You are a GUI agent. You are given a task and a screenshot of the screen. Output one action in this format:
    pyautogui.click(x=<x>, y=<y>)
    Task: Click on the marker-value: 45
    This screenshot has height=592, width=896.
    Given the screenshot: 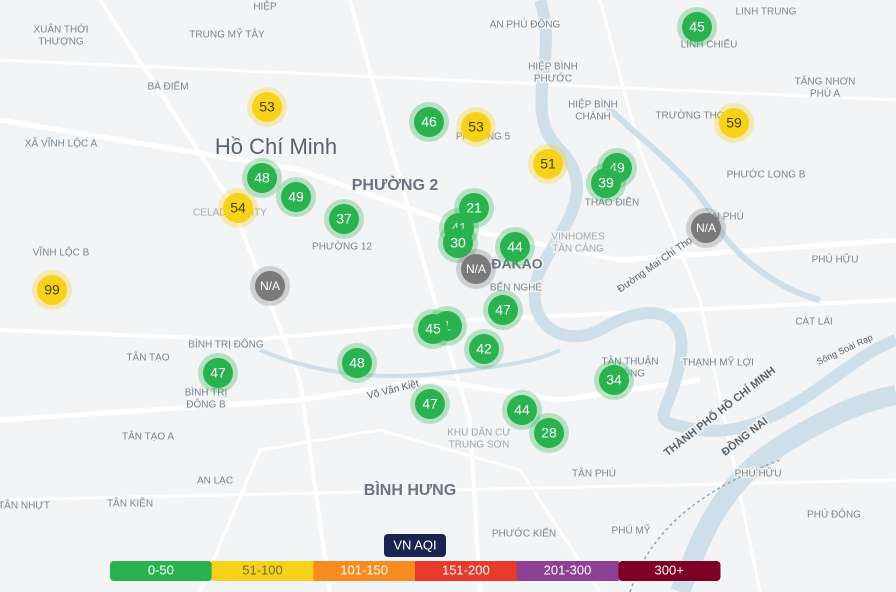 What is the action you would take?
    pyautogui.click(x=697, y=27)
    